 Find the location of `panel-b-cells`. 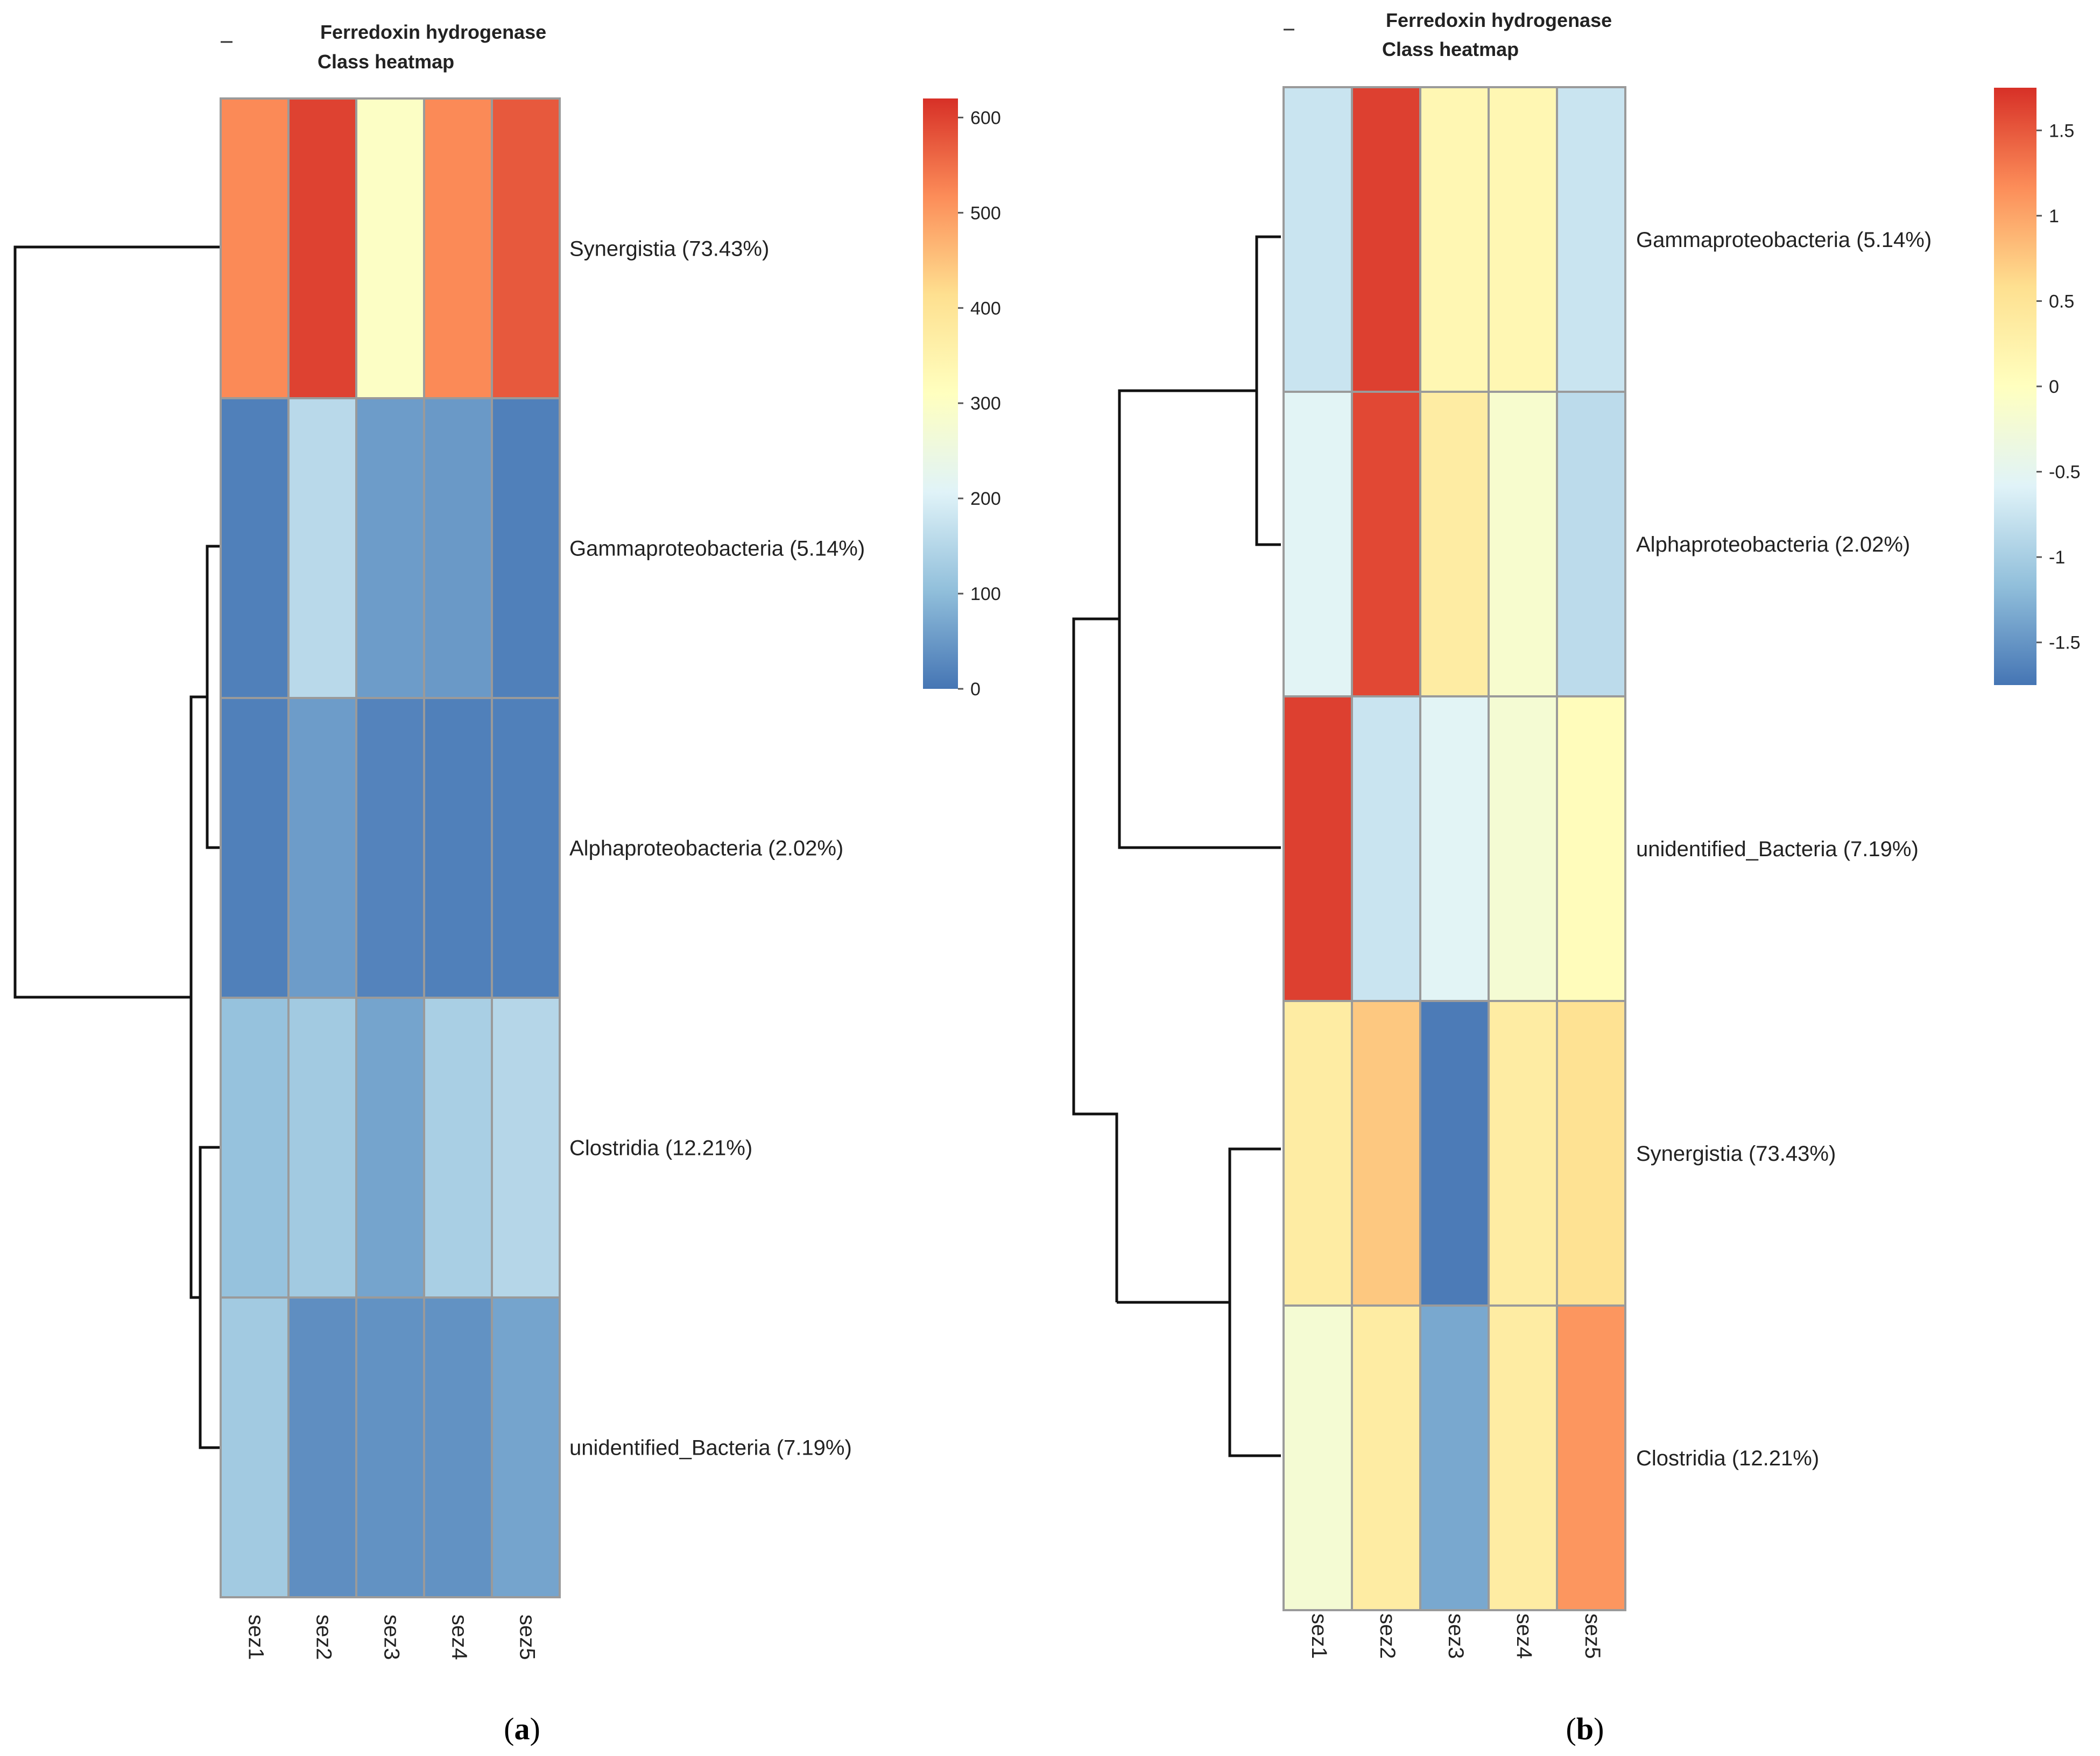

panel-b-cells is located at coordinates (1454, 848).